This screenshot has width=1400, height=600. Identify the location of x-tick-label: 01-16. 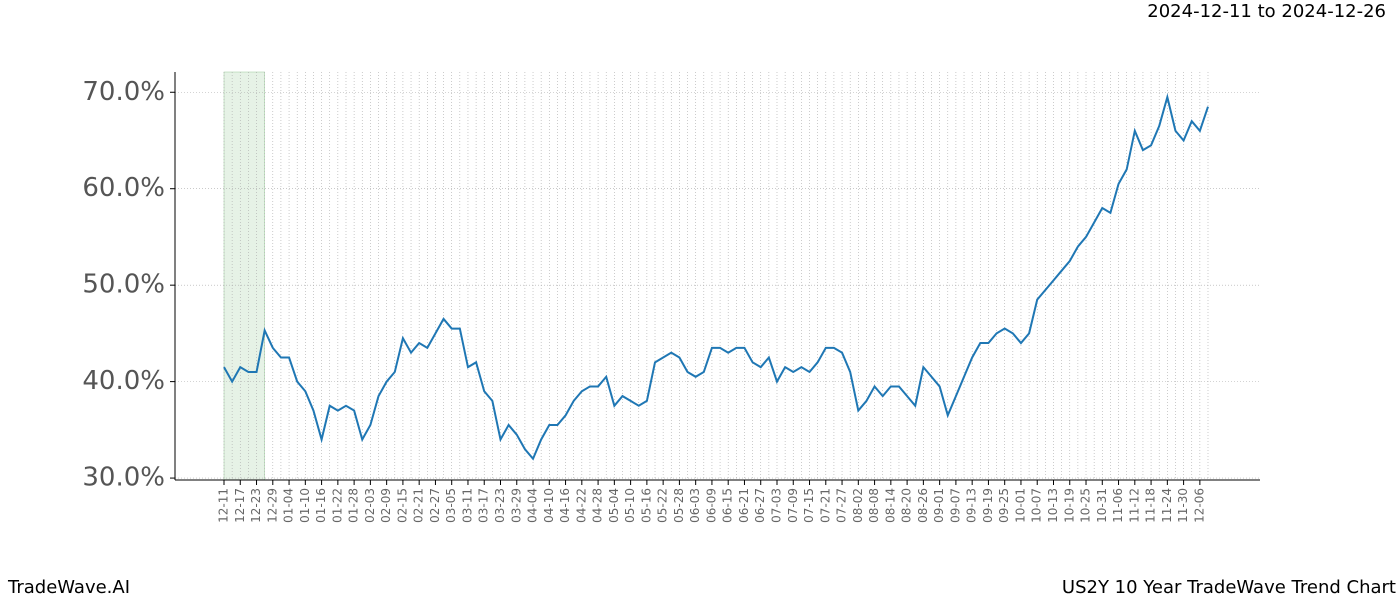
(321, 505).